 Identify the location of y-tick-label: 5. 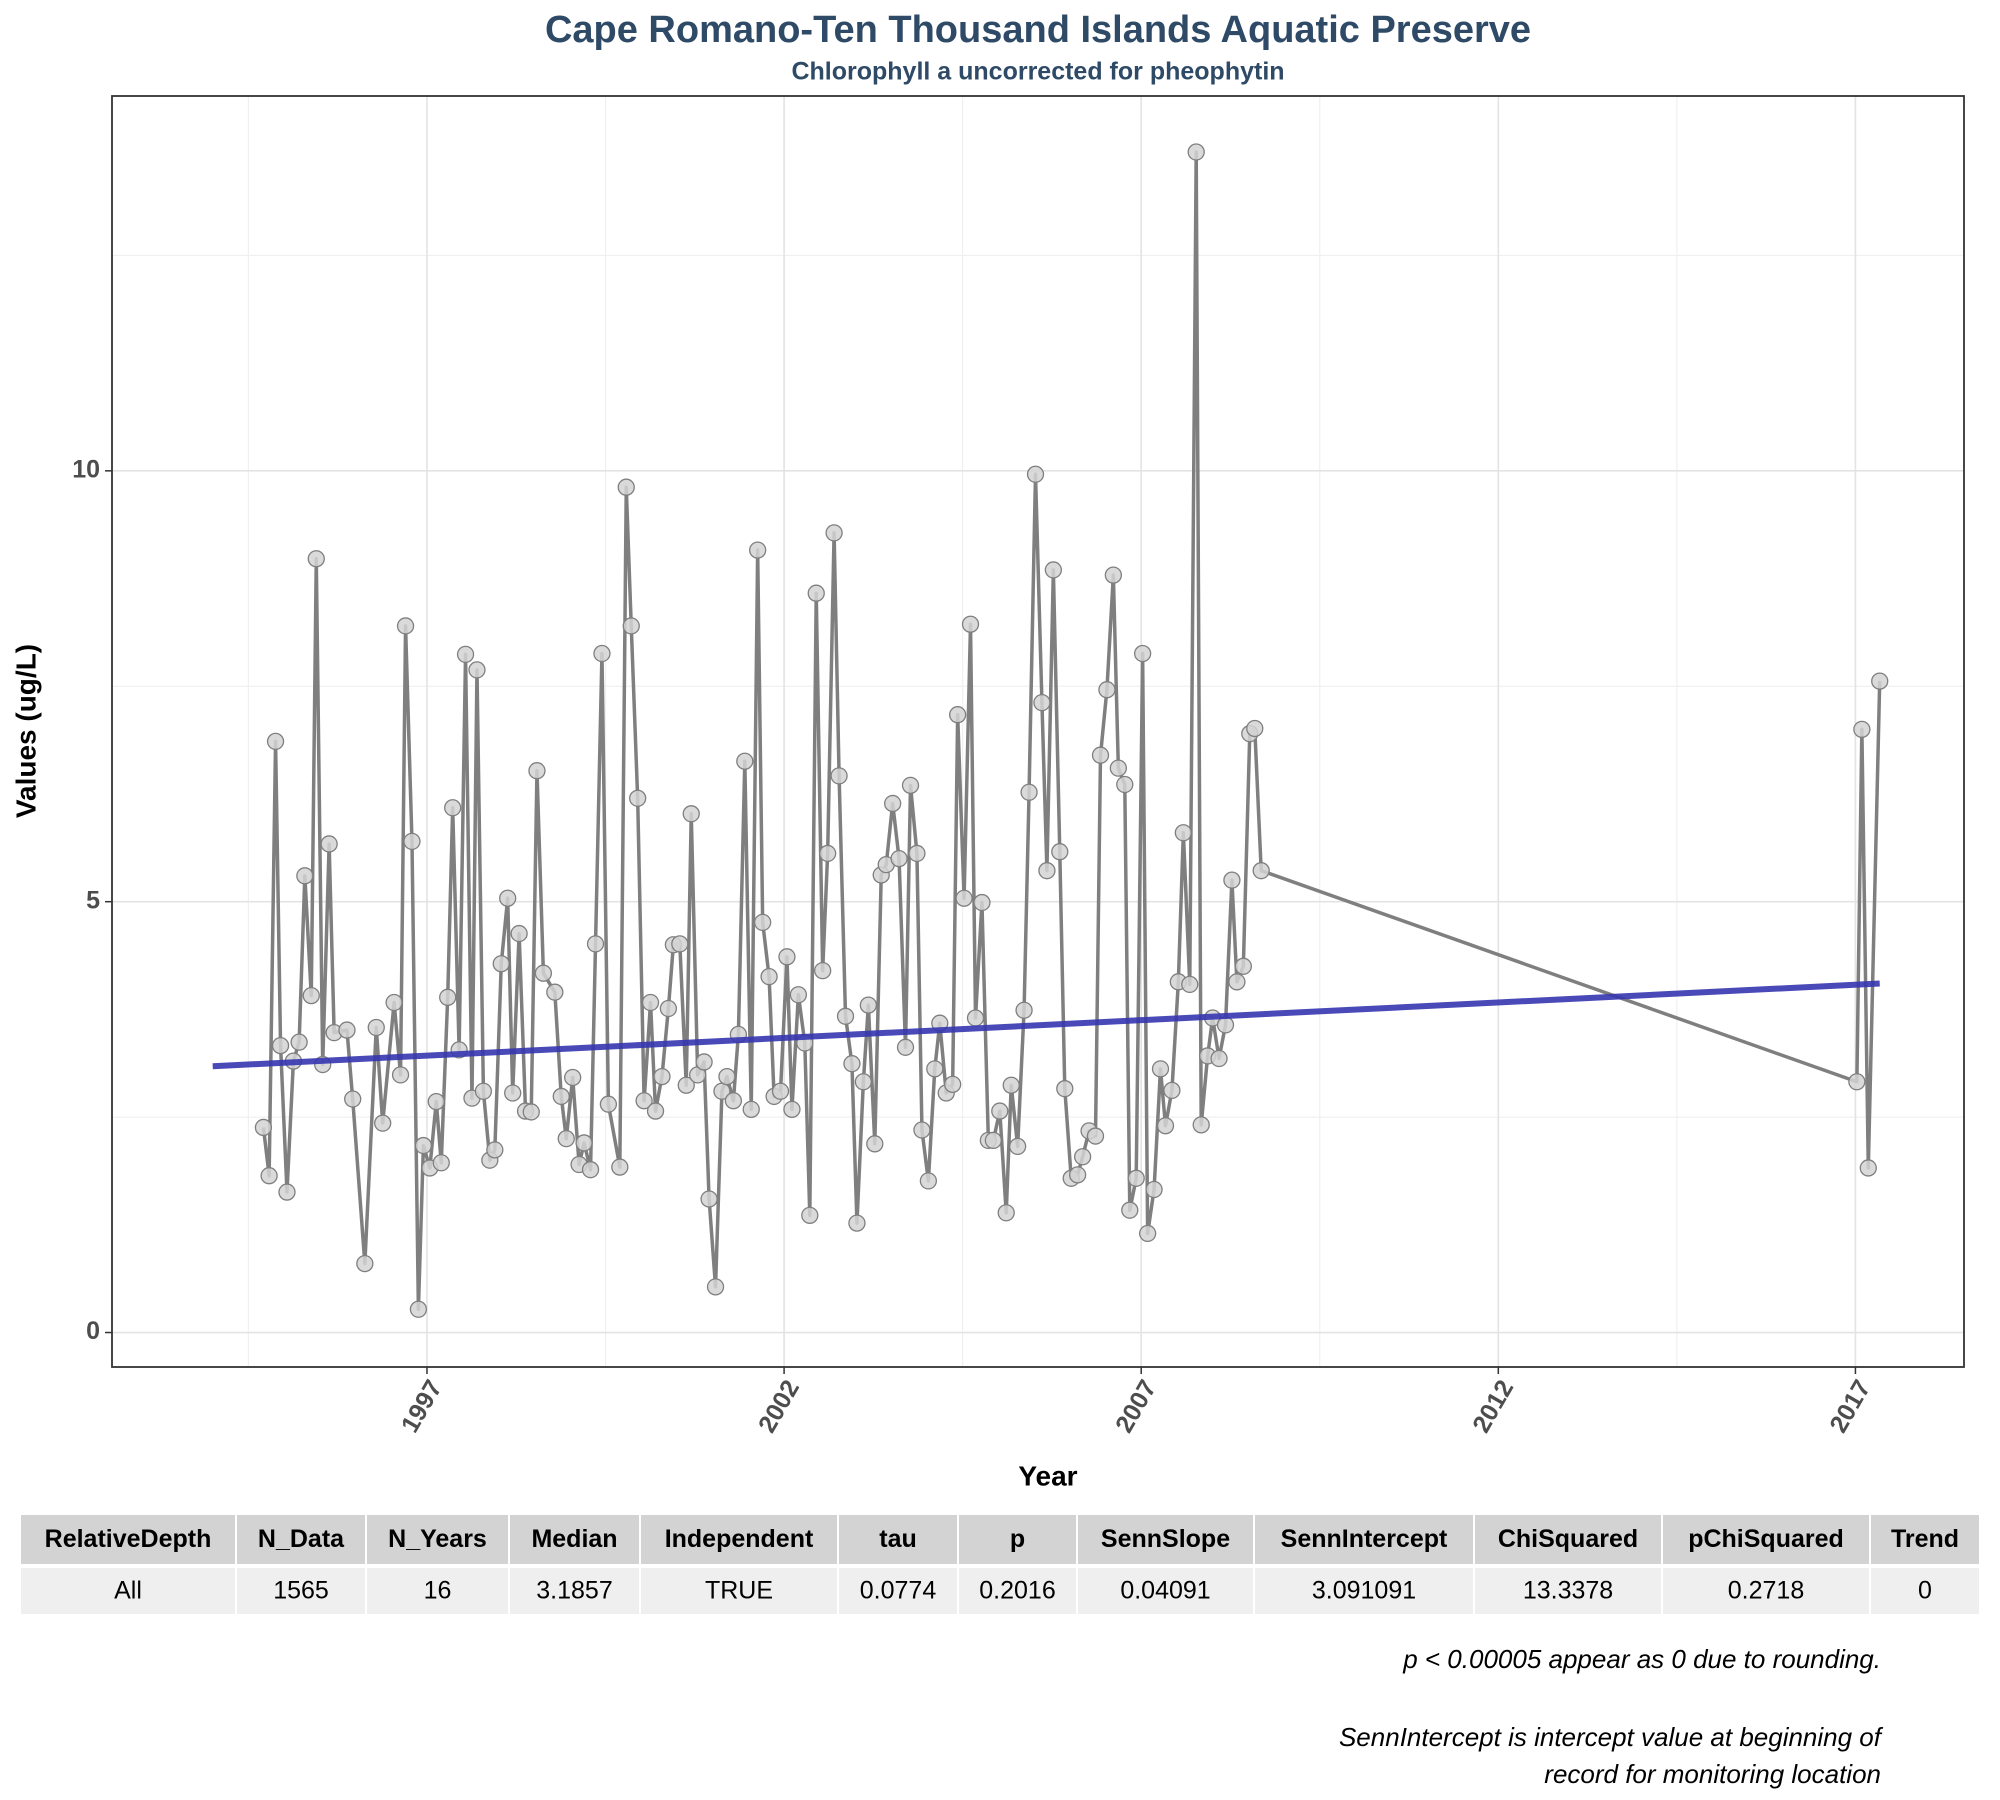
(93, 900).